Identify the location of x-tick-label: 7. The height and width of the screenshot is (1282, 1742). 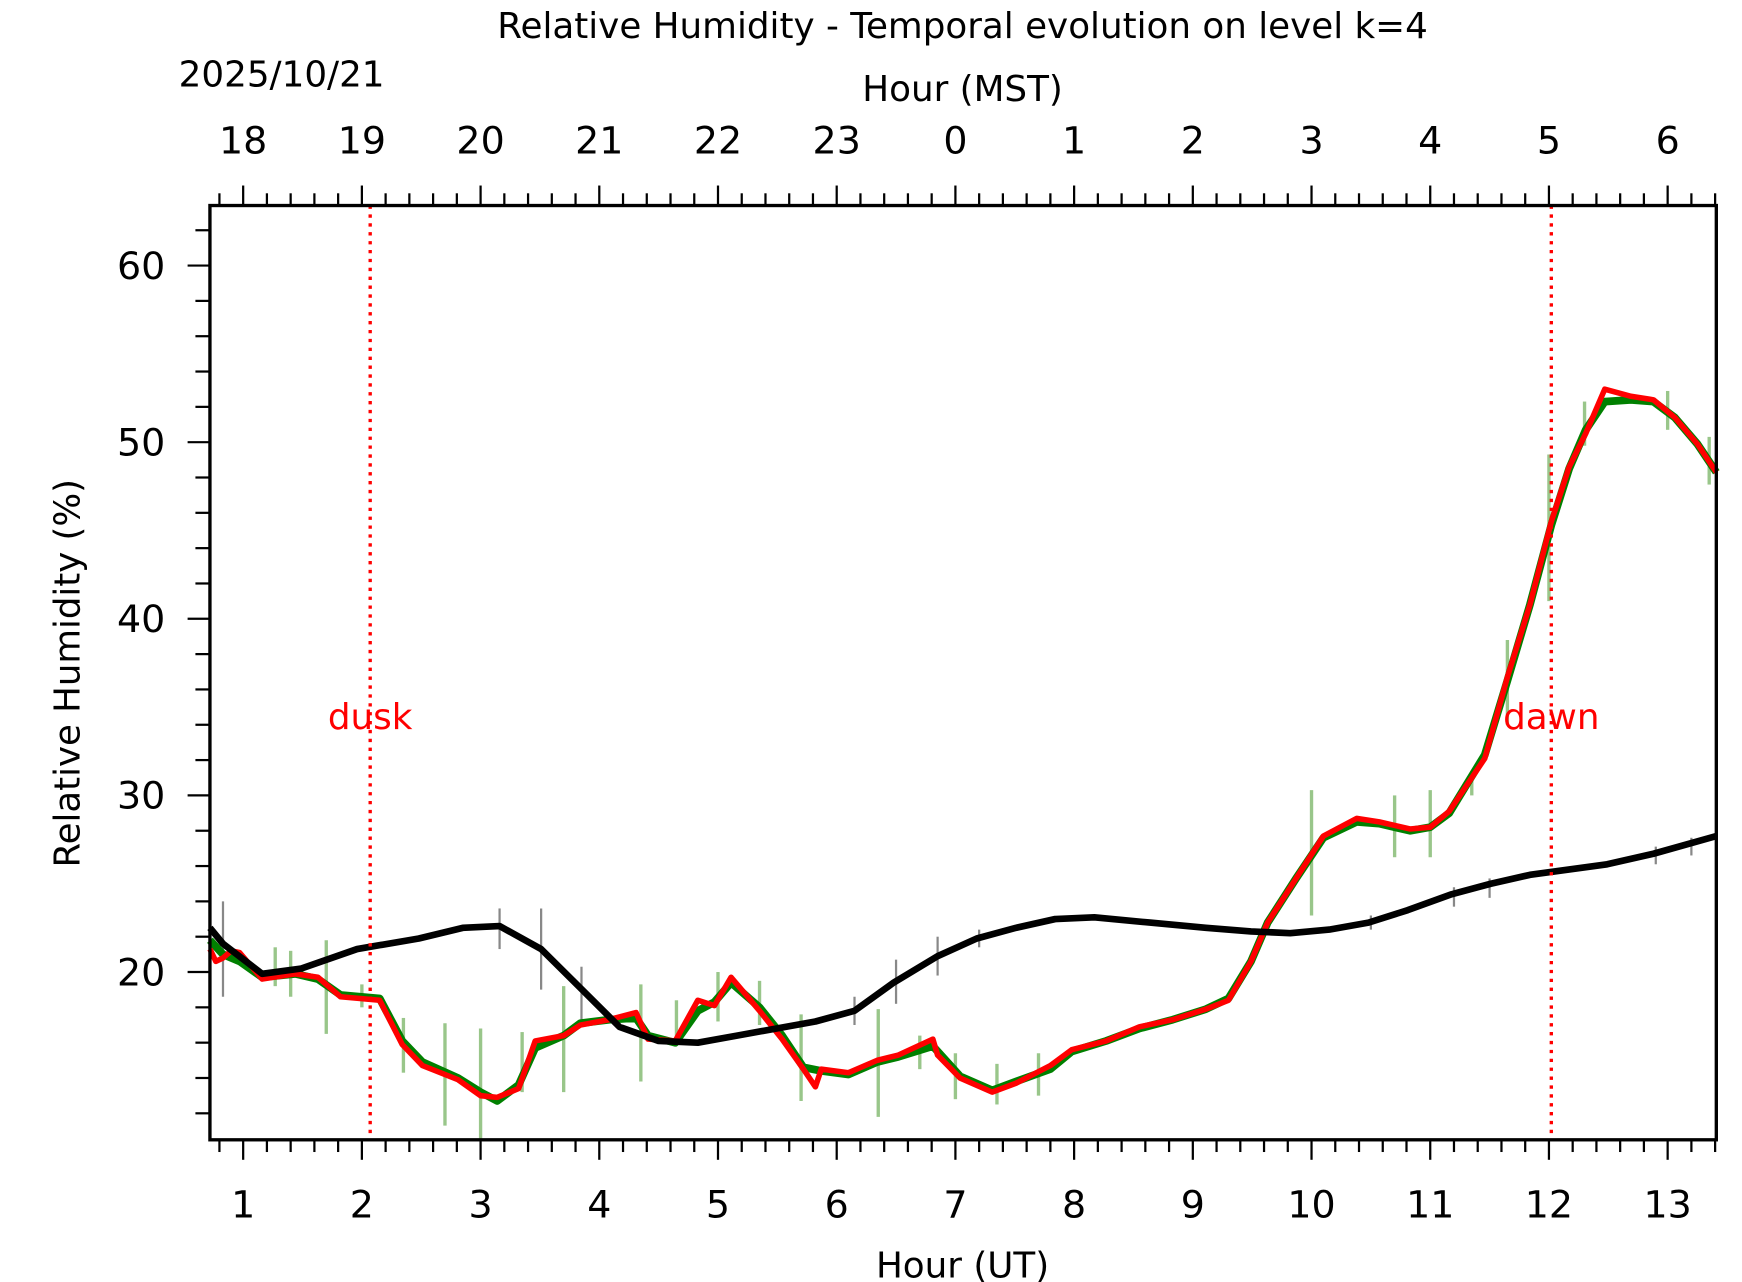
(955, 1205).